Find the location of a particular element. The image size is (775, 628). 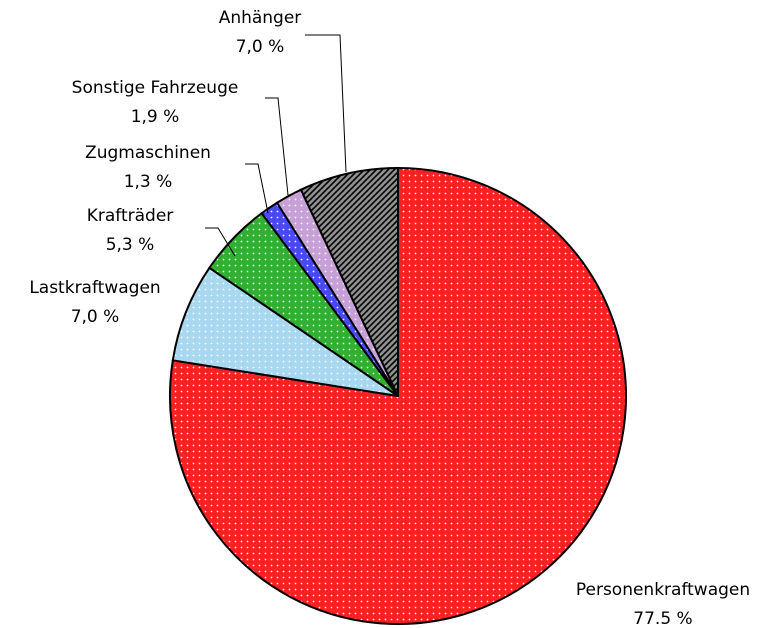

slice-label: Sonstige Fahrzeuge is located at coordinates (155, 88).